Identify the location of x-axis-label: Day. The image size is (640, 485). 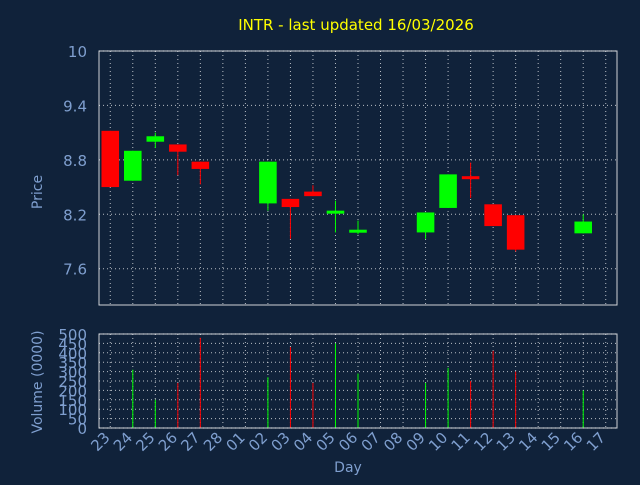
(348, 468).